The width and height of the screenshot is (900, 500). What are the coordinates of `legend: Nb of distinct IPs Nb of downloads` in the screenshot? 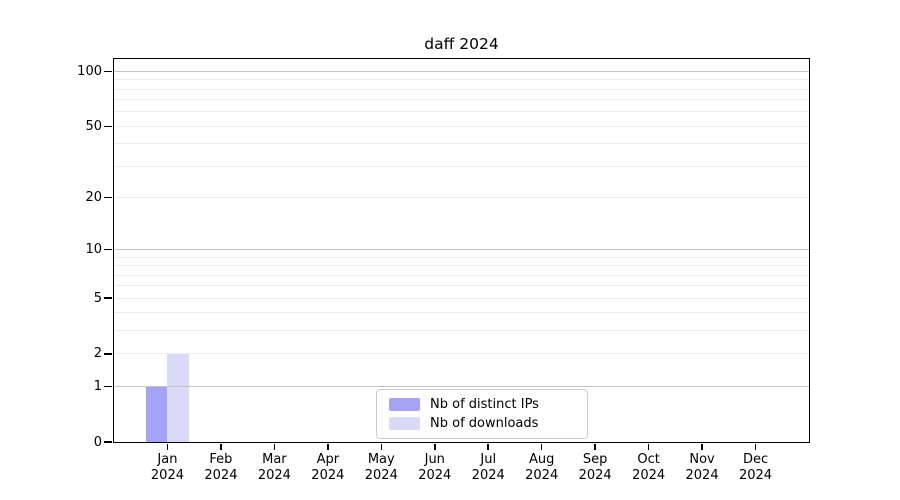 It's located at (482, 414).